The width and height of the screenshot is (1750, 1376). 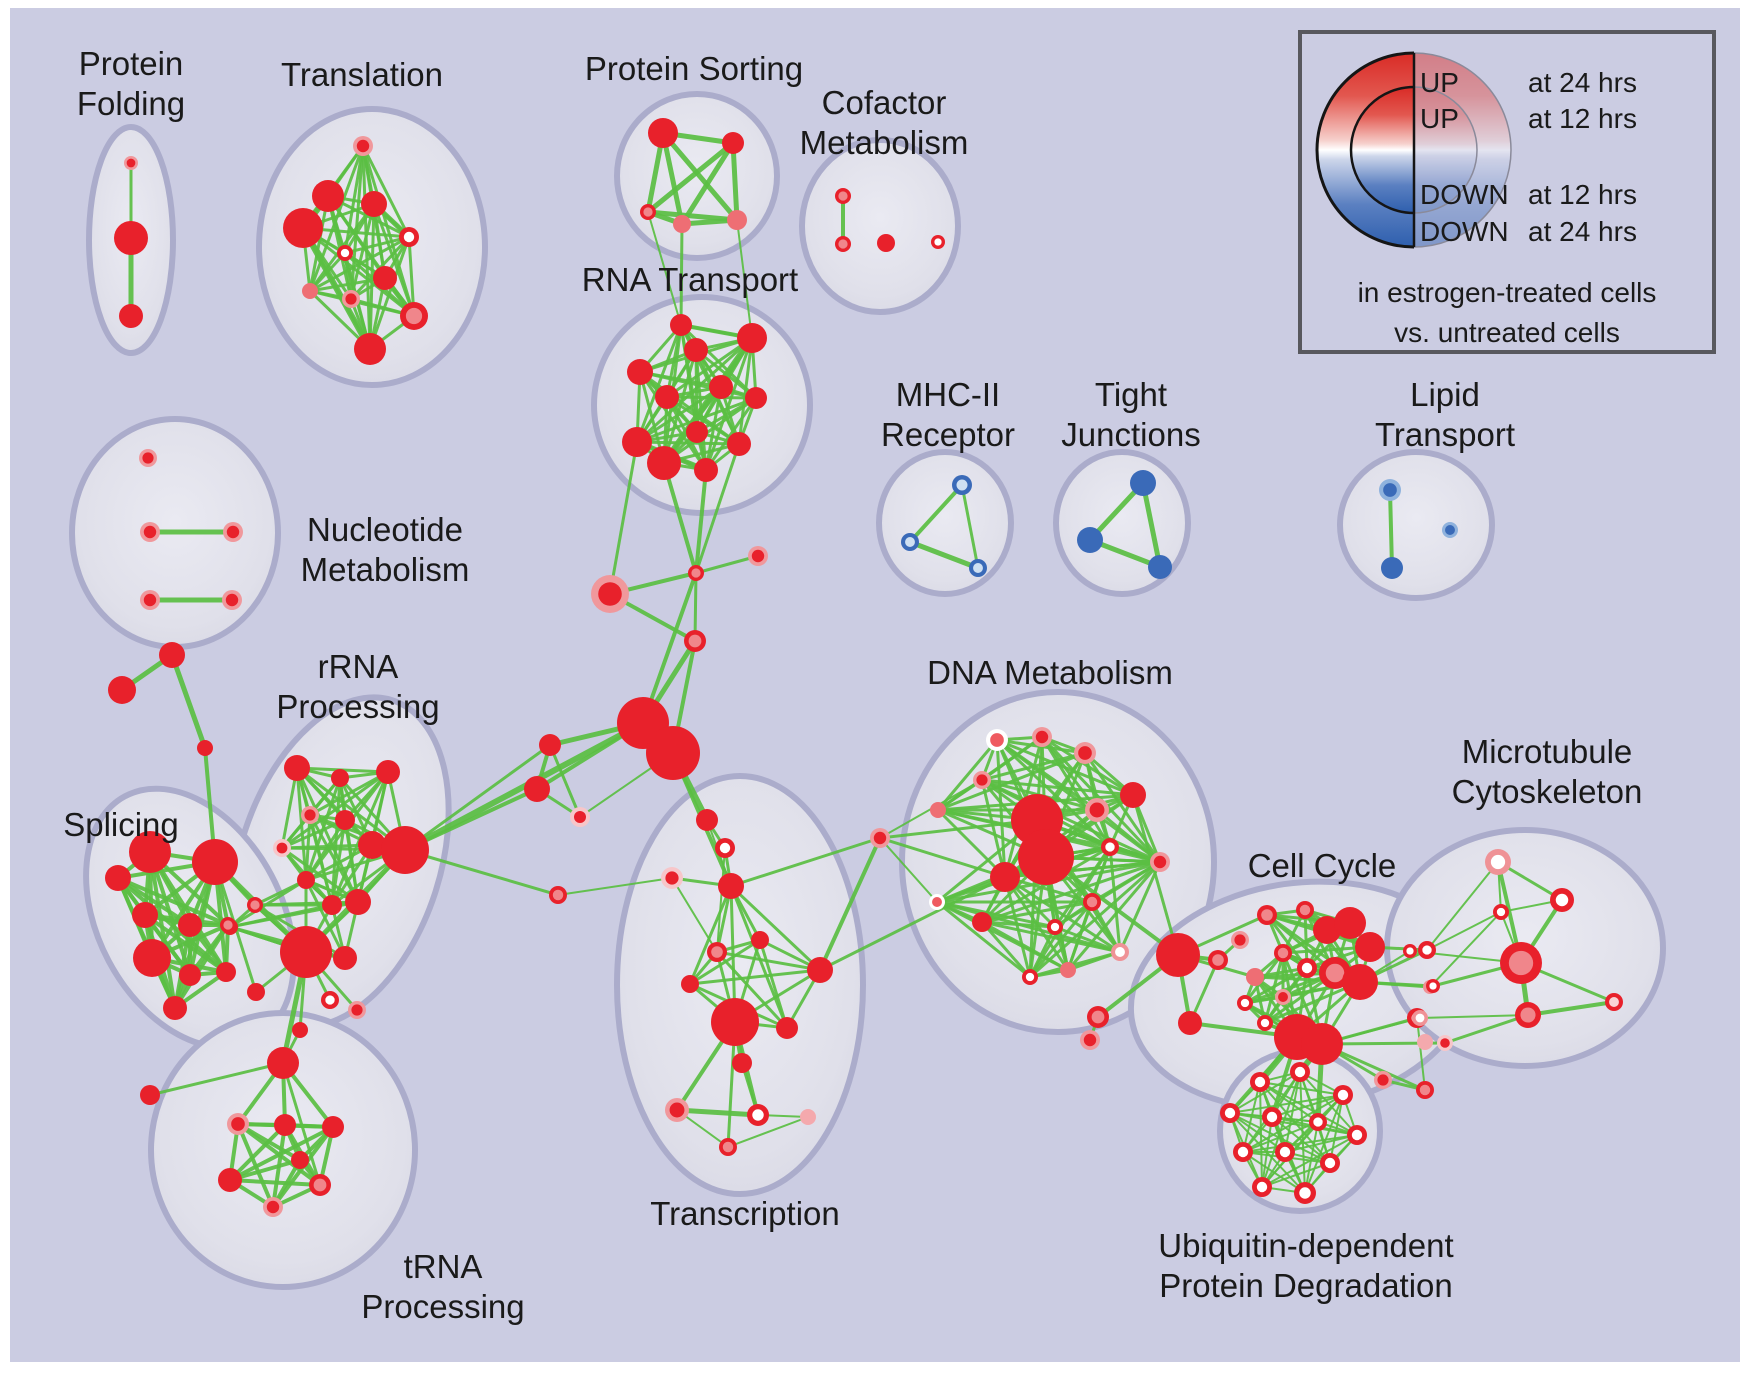 I want to click on node-mt9, so click(x=1420, y=1018).